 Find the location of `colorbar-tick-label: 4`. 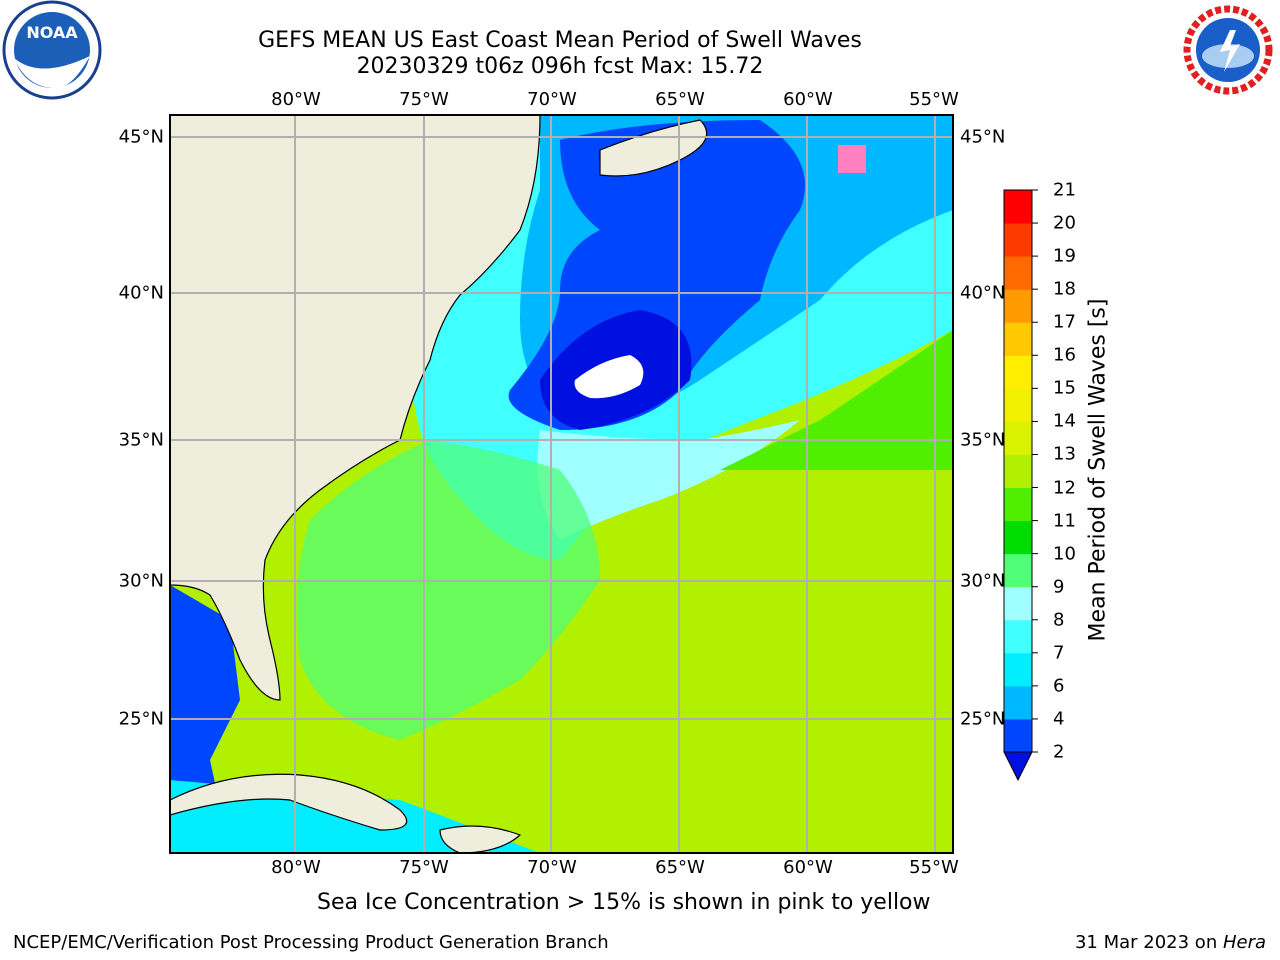

colorbar-tick-label: 4 is located at coordinates (1059, 719).